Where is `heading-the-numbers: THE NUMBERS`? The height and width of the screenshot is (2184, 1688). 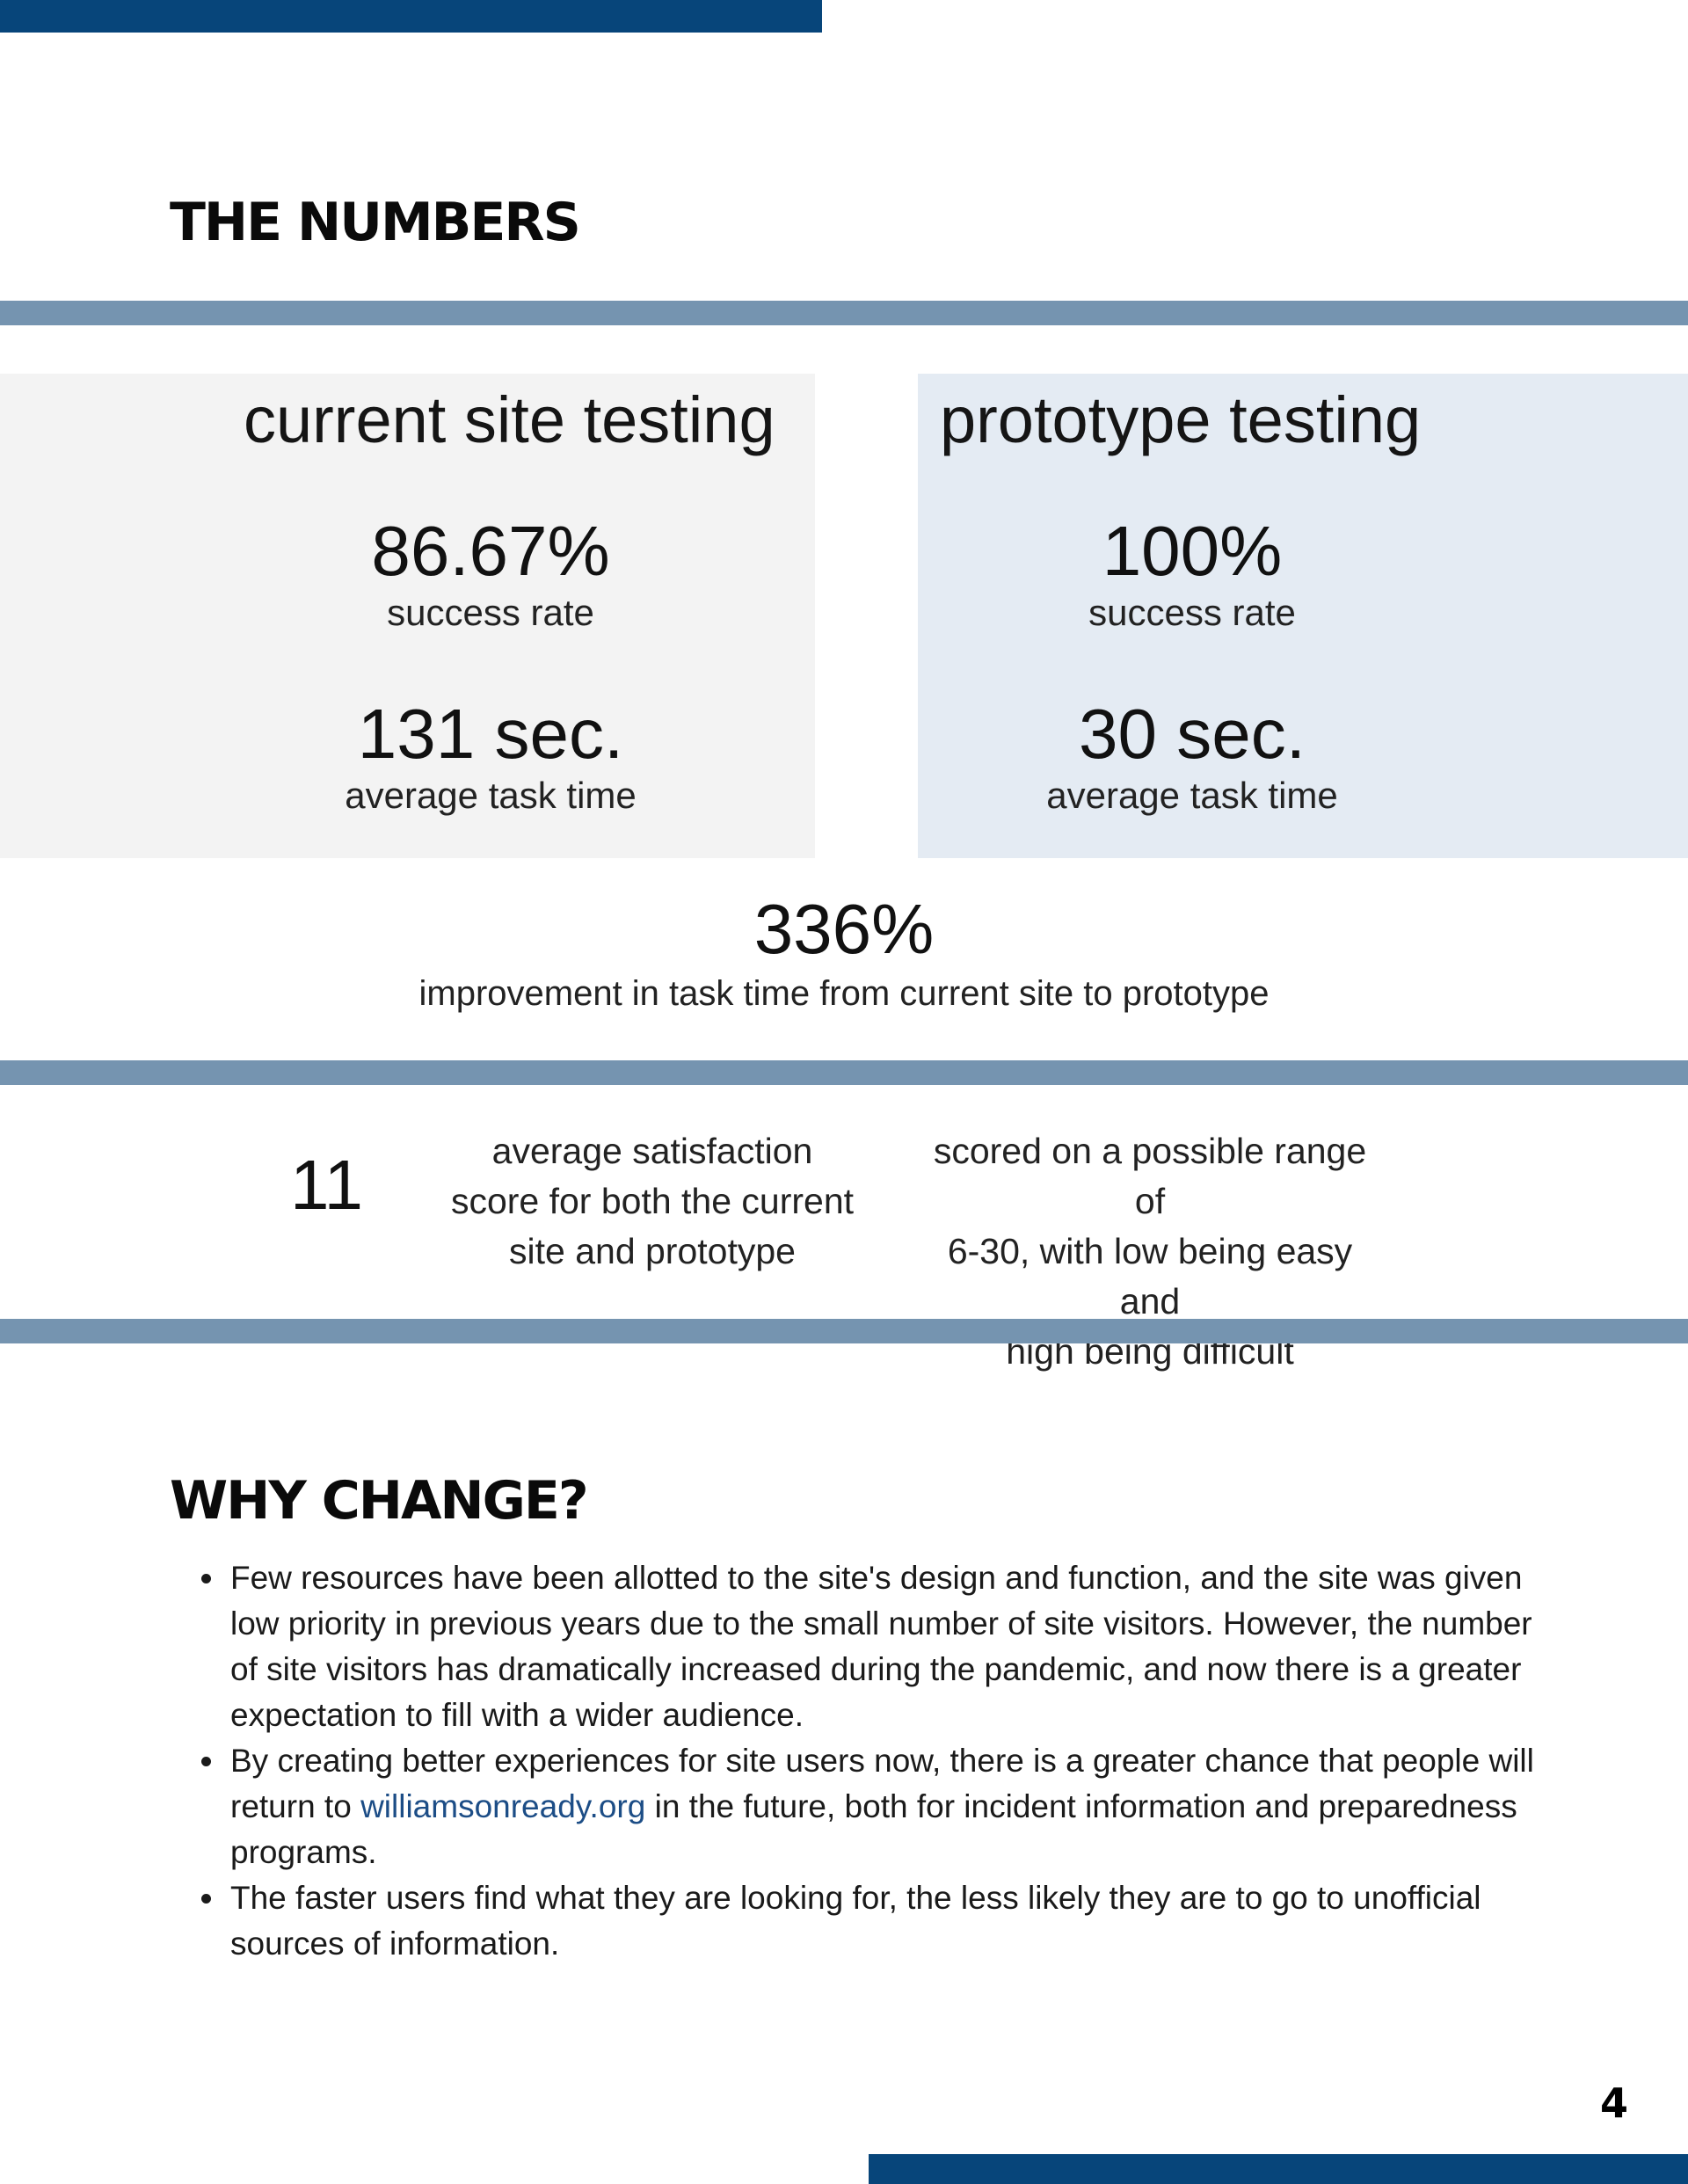 heading-the-numbers: THE NUMBERS is located at coordinates (375, 222).